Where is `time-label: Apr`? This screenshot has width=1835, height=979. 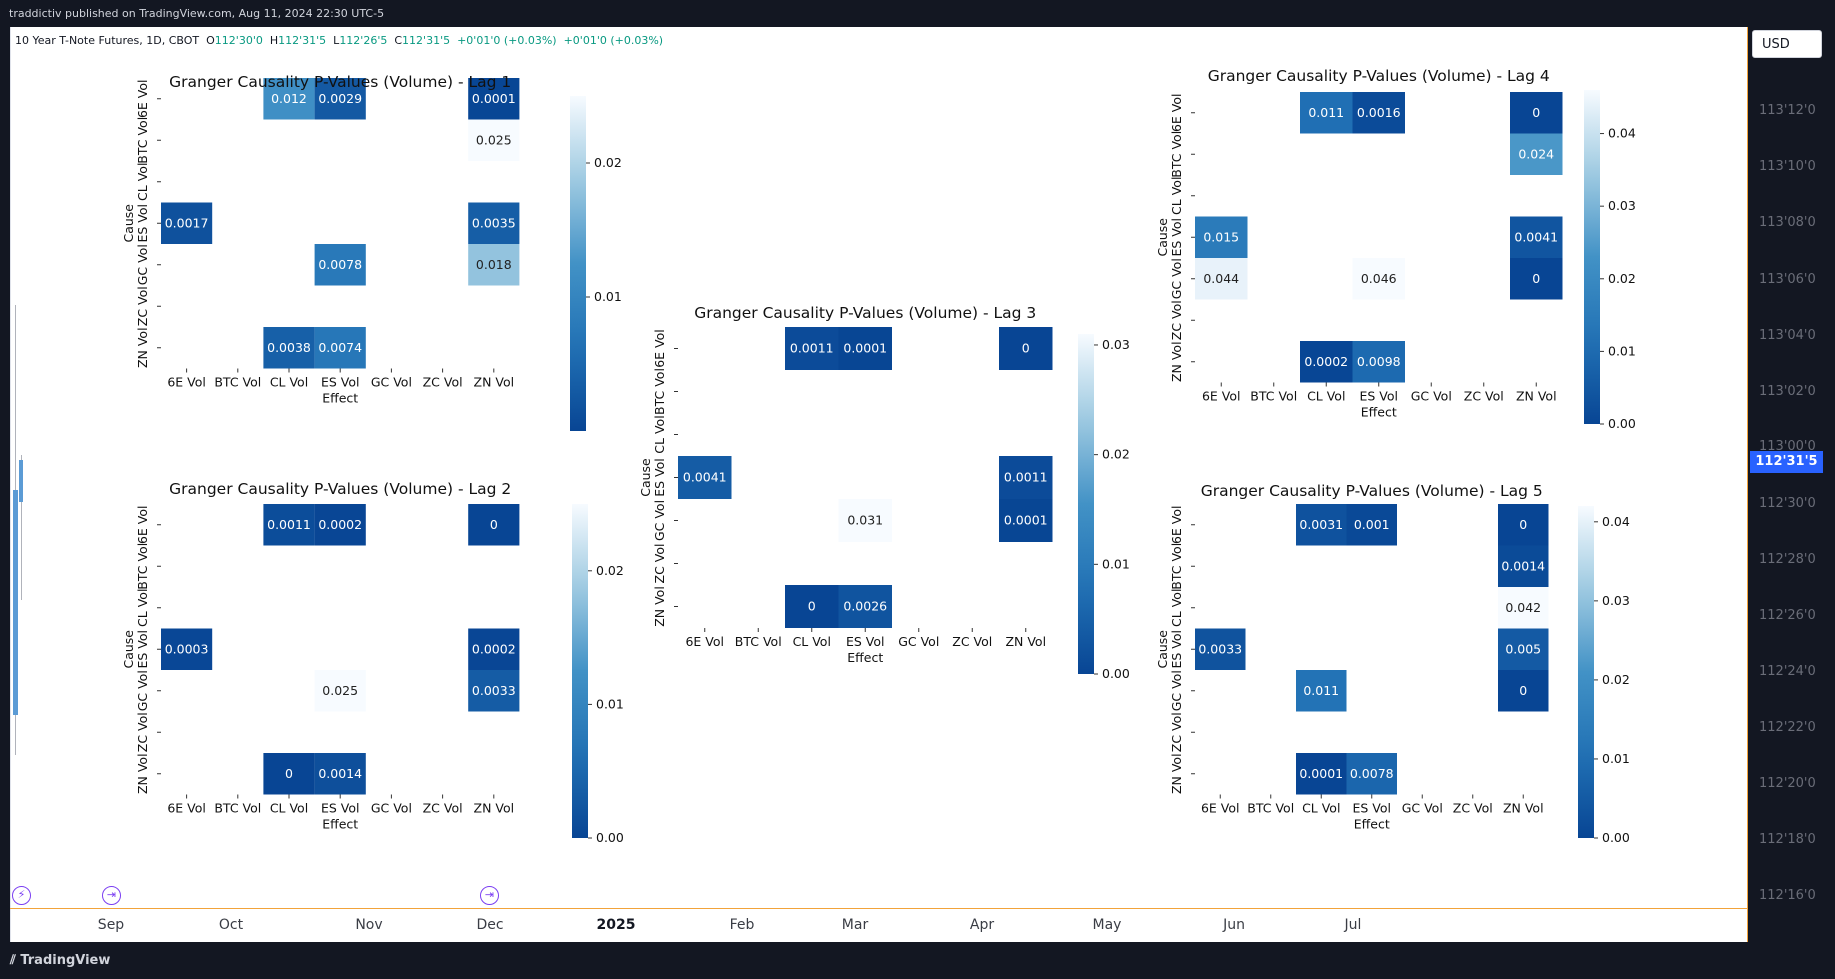 time-label: Apr is located at coordinates (982, 925).